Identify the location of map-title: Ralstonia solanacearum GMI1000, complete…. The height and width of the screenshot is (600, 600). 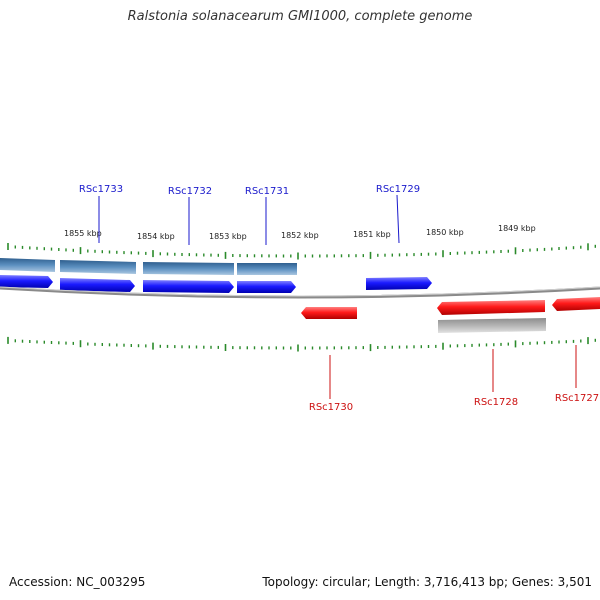
(300, 16).